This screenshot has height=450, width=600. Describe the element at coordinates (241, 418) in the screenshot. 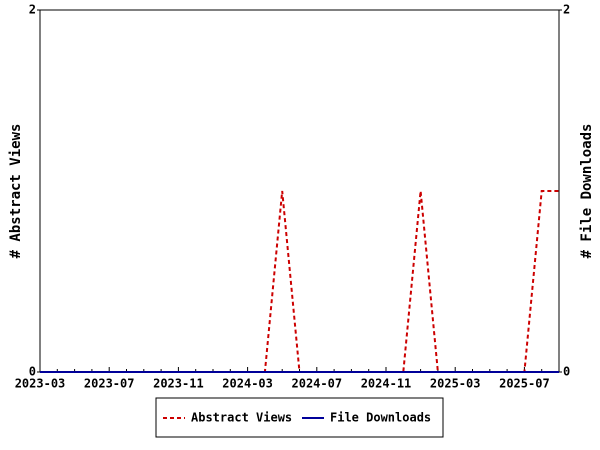

I see `legend-label: Abstract Views` at that location.